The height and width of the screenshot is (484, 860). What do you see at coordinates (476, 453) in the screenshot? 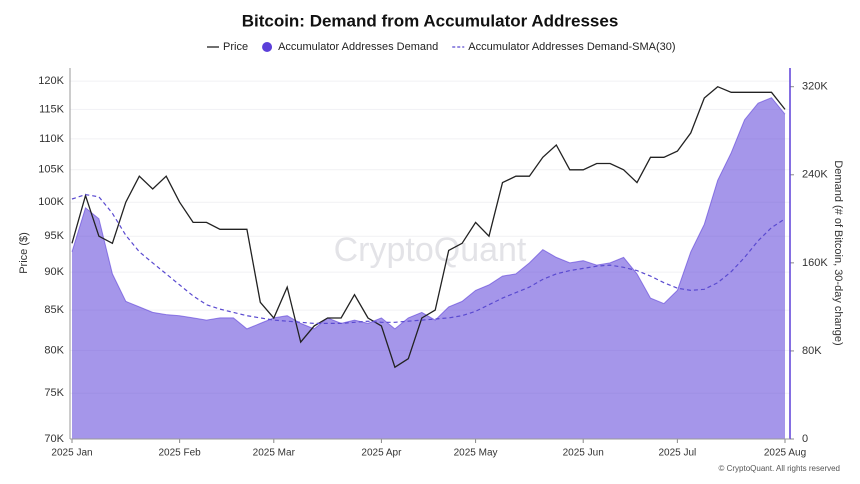
I see `x-tick-label: 2025 May` at bounding box center [476, 453].